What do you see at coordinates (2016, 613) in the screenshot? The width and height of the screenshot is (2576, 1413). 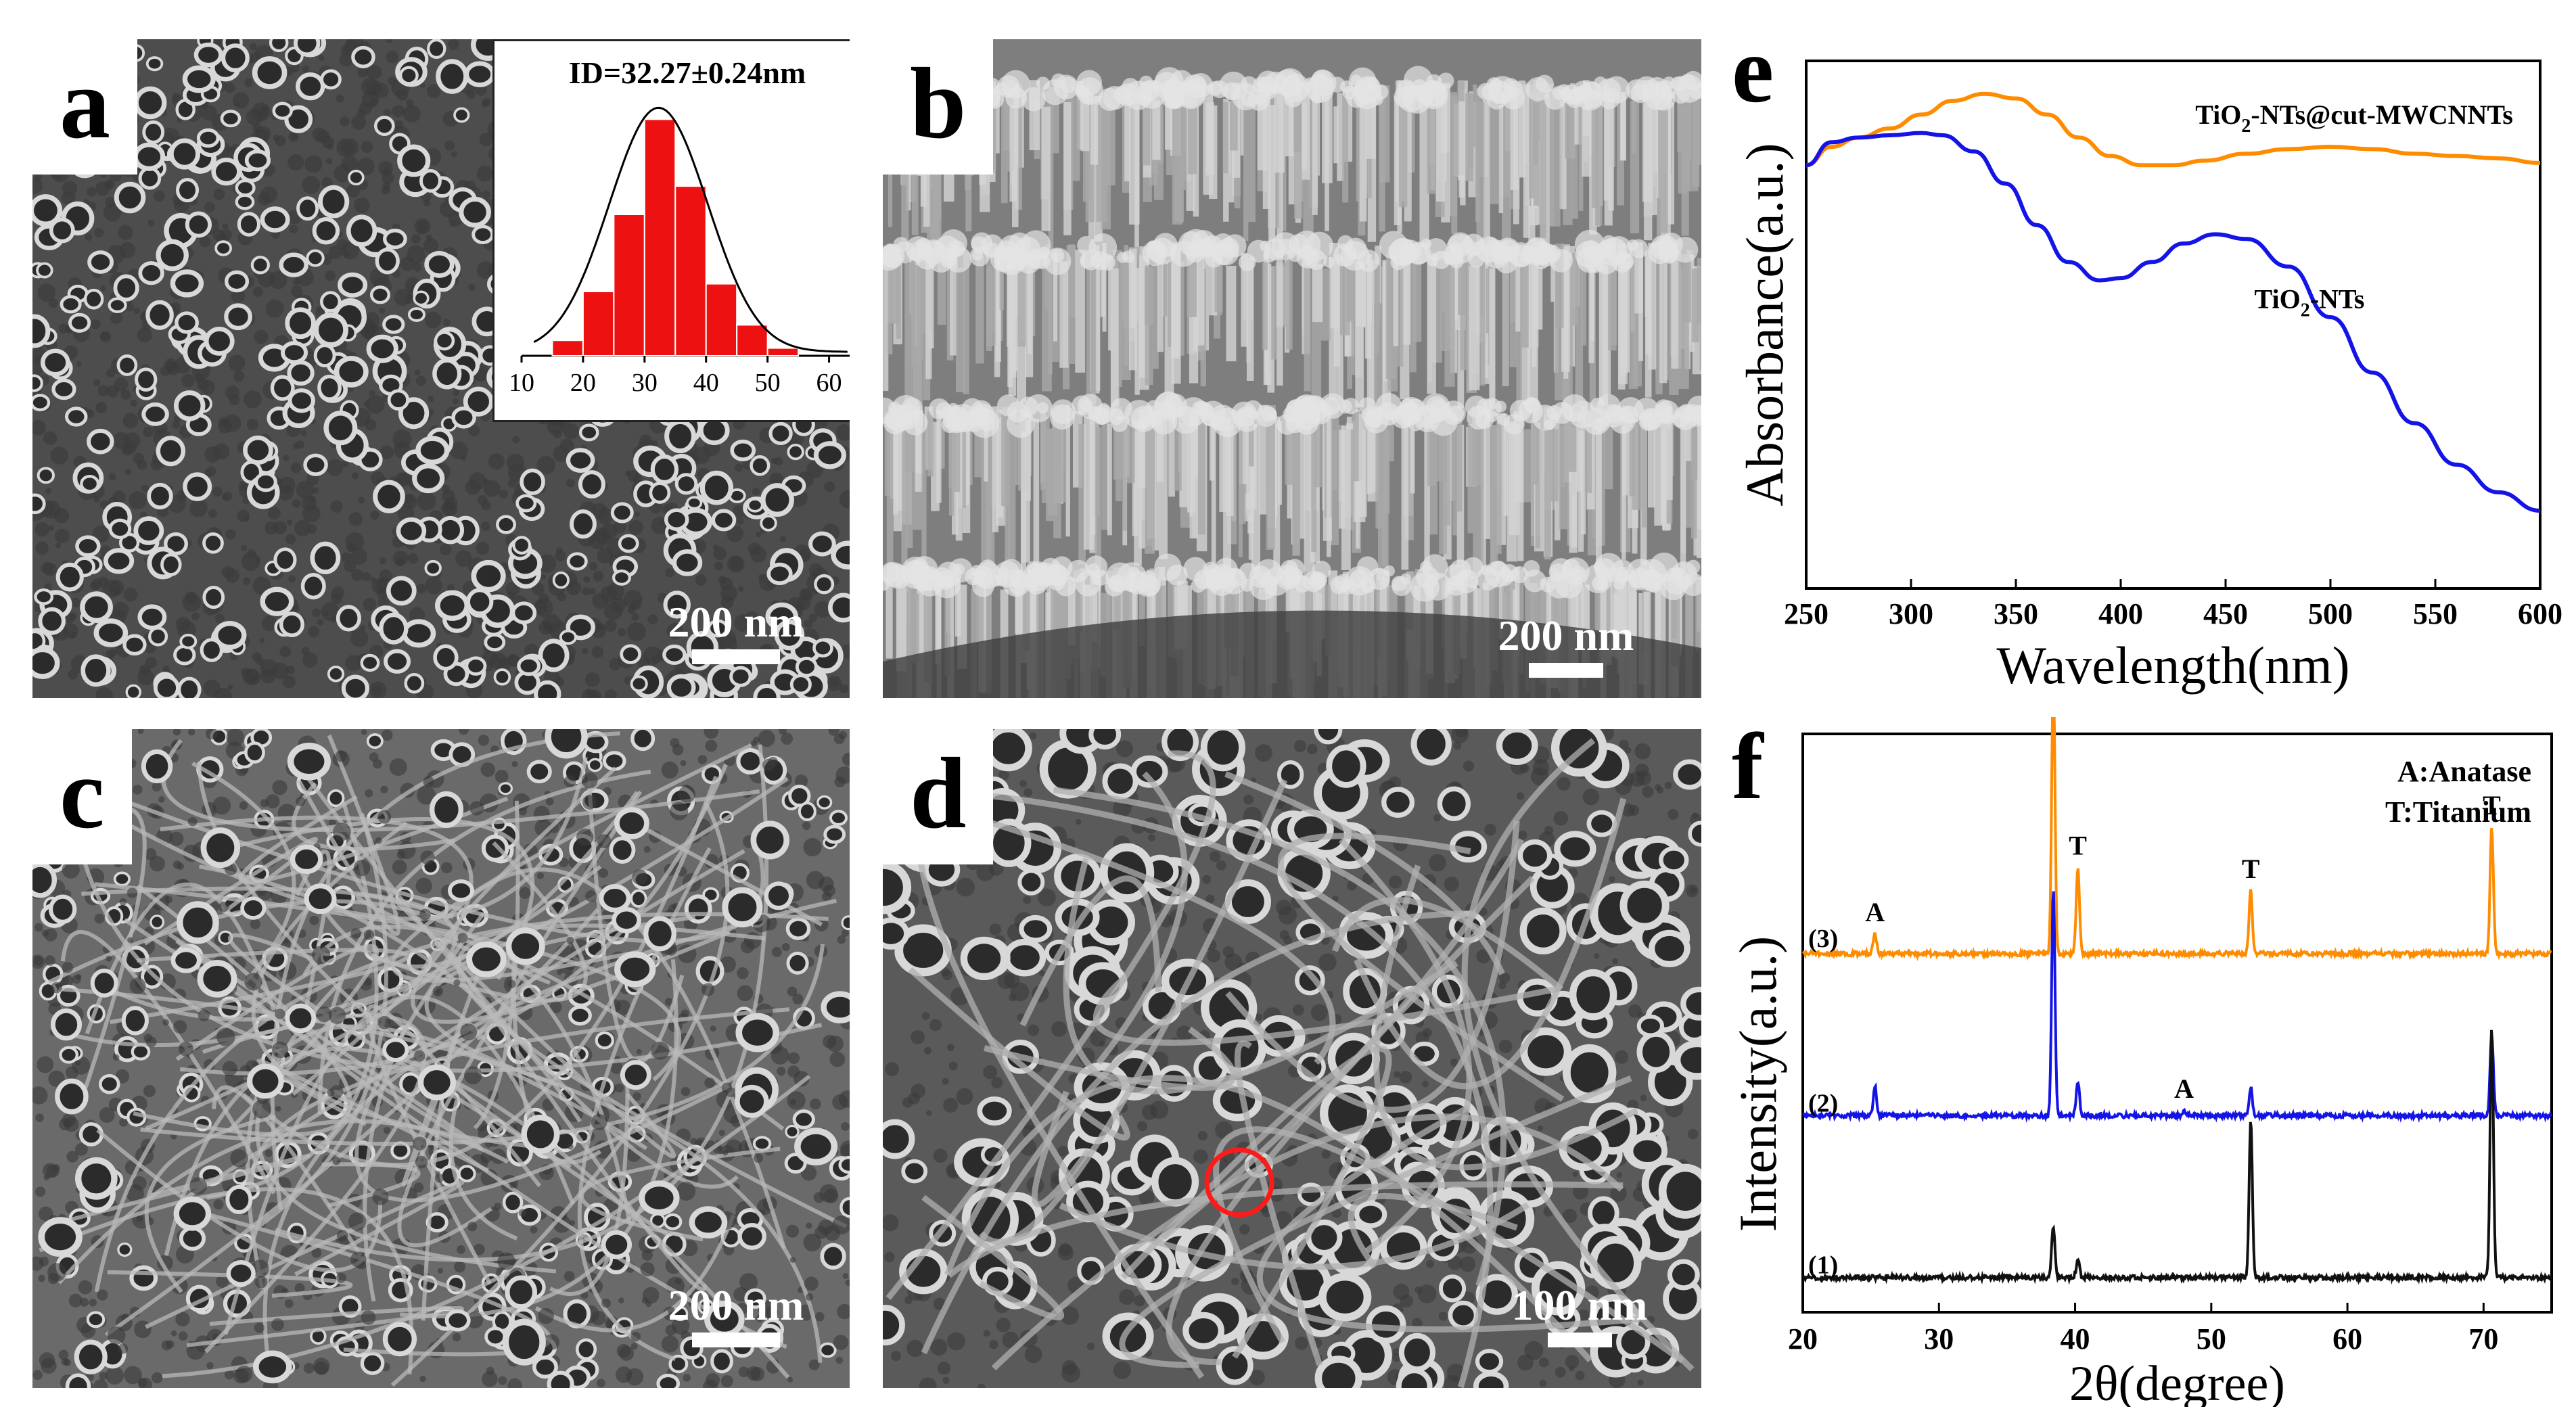 I see `x-tick-label: 350` at bounding box center [2016, 613].